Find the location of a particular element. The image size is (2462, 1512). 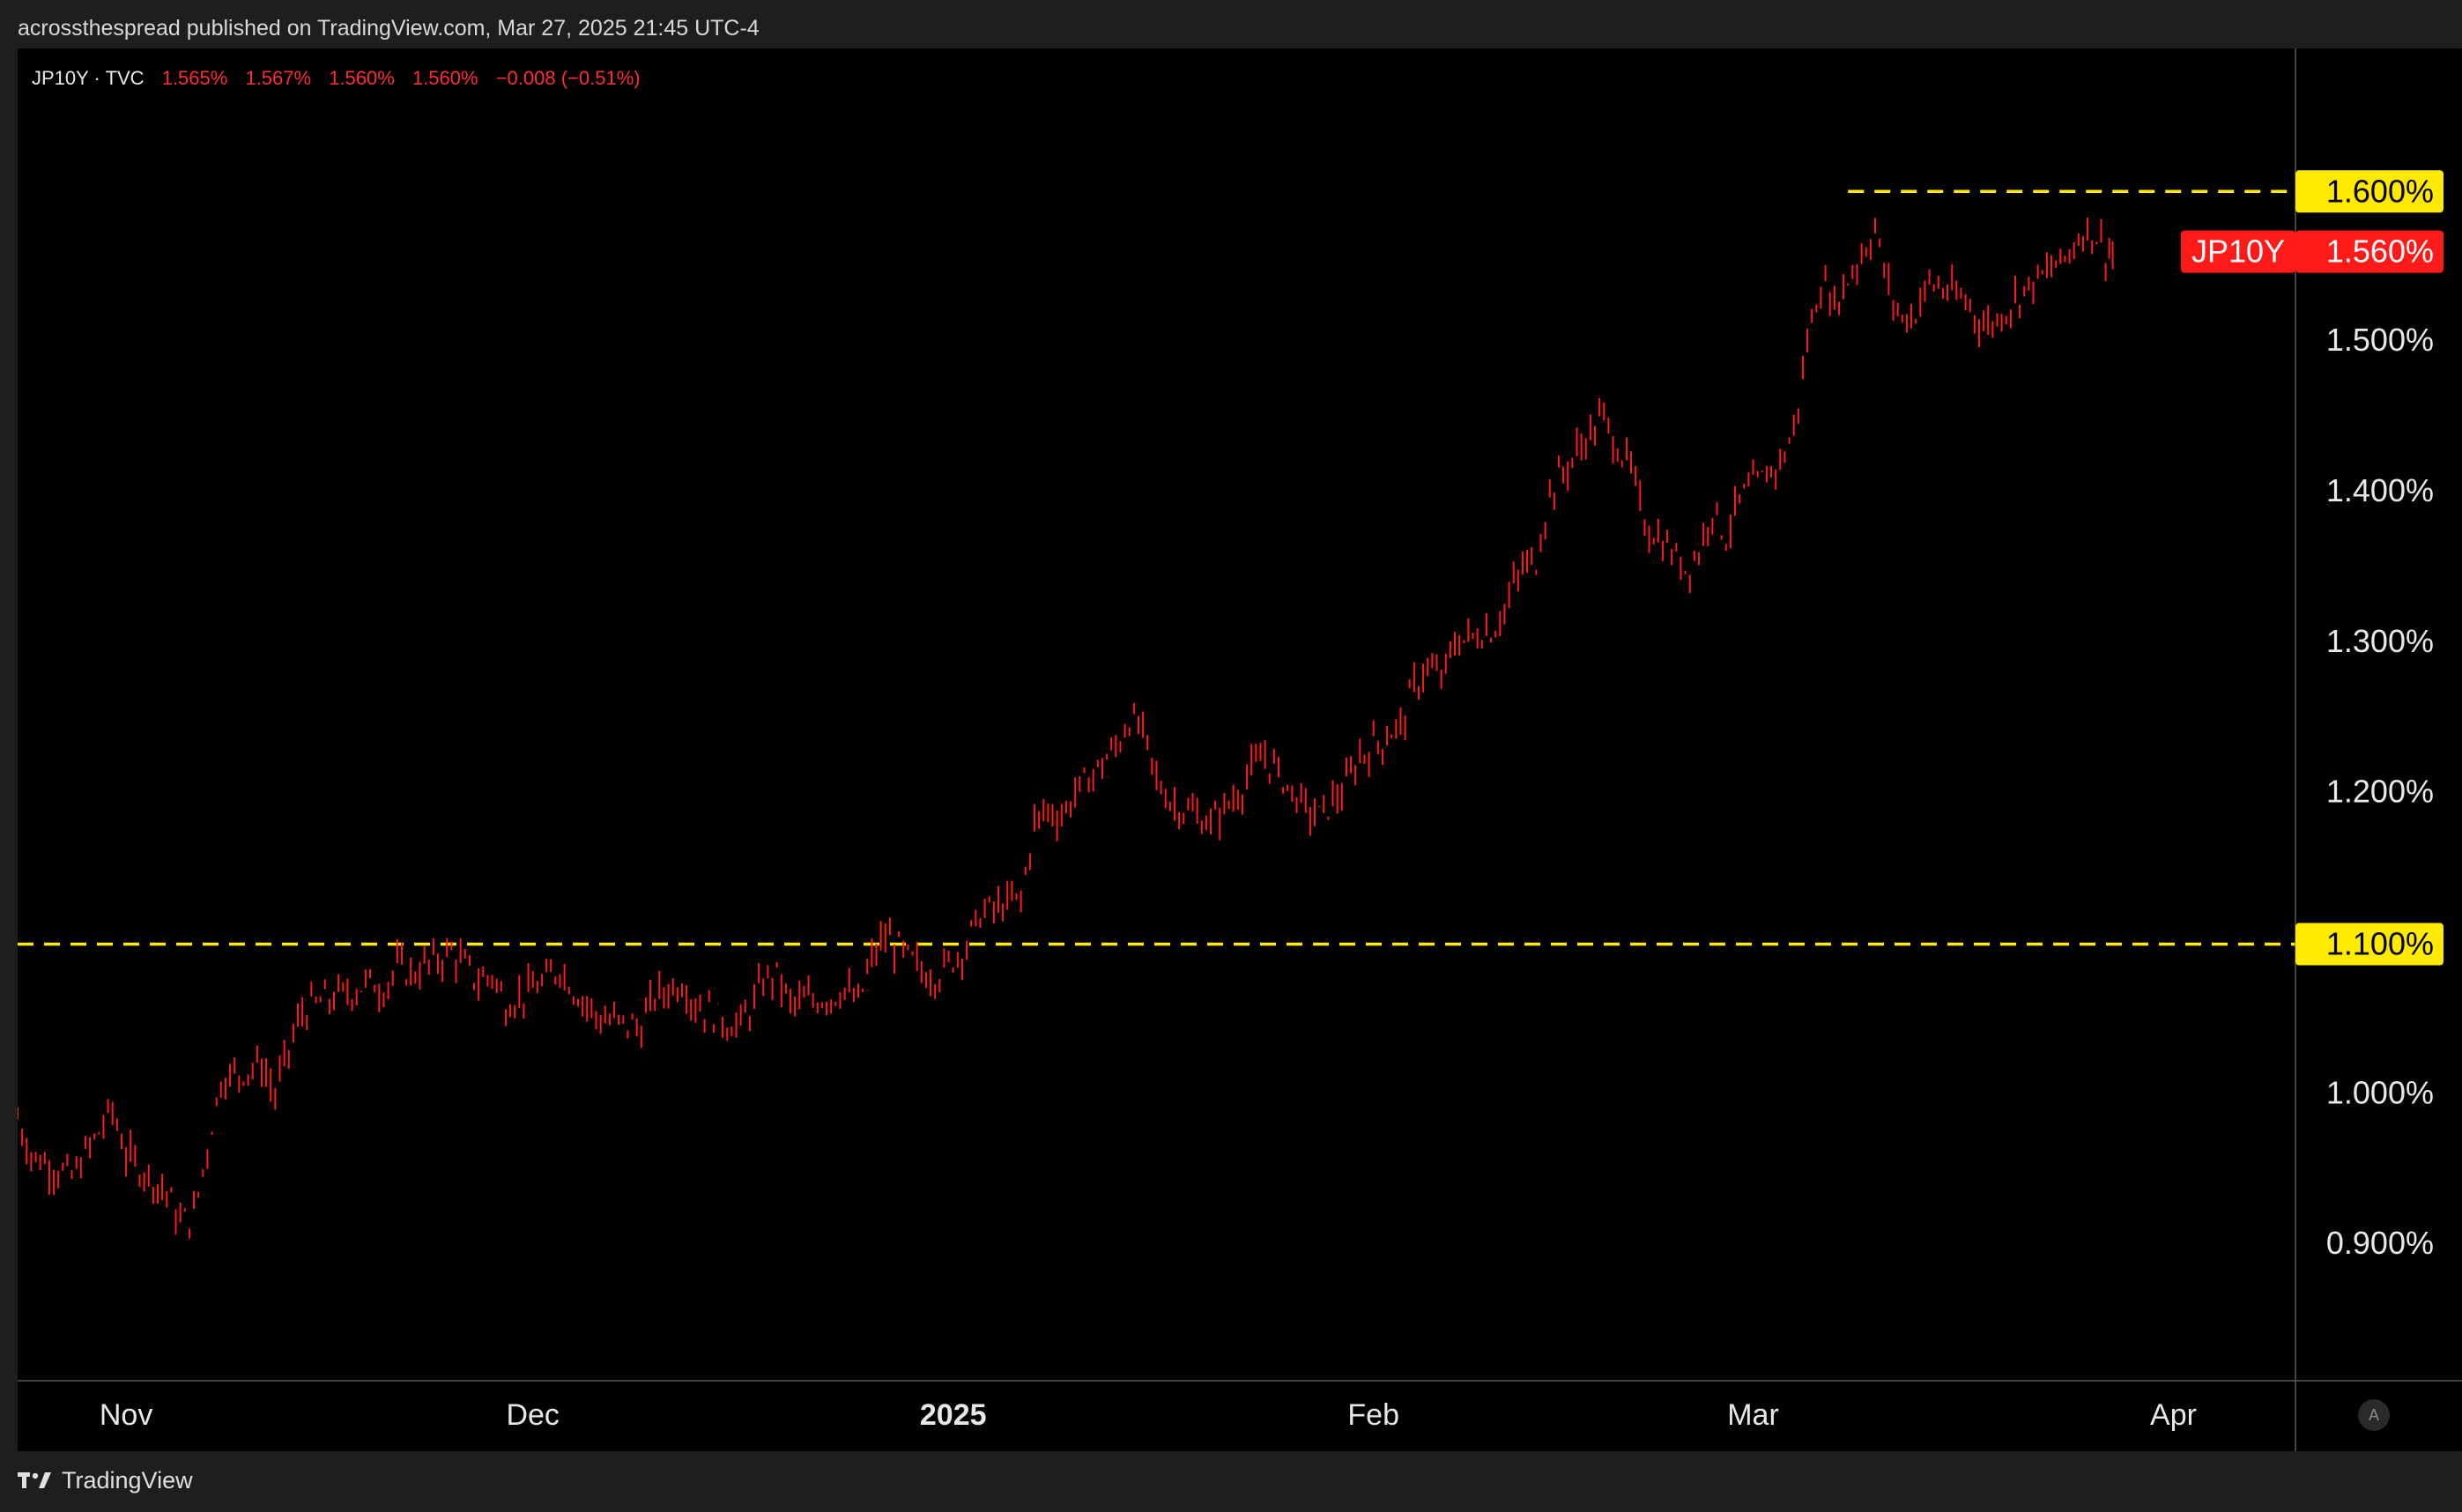

legend-symbol: JP10Y · TVC is located at coordinates (89, 78).